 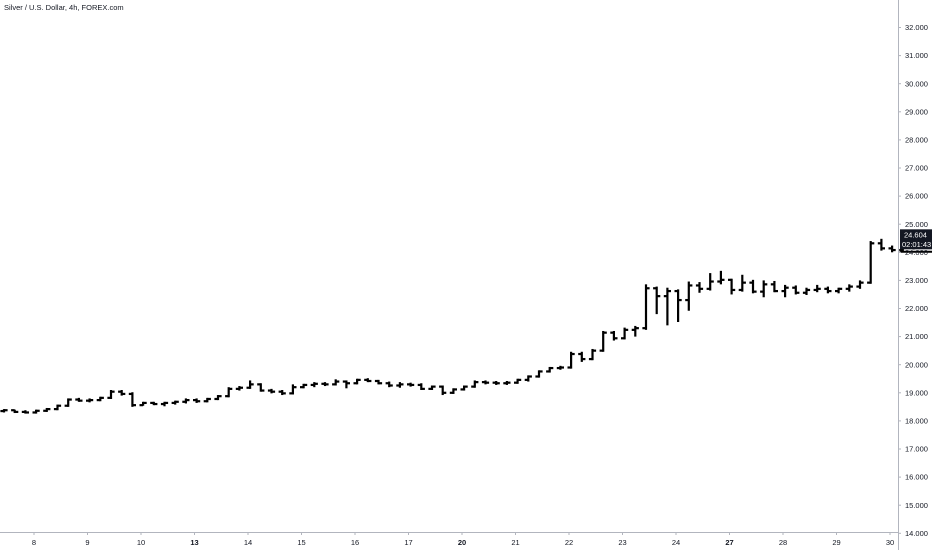 I want to click on y-tick-label: 25.000, so click(x=916, y=224).